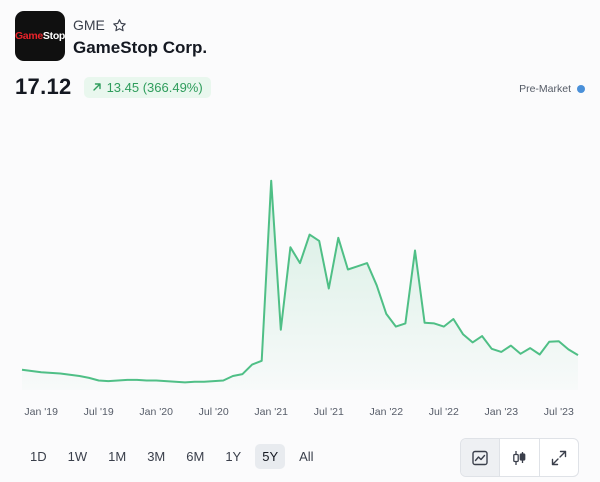 The height and width of the screenshot is (482, 600). I want to click on range-button-1y: 1Y, so click(233, 456).